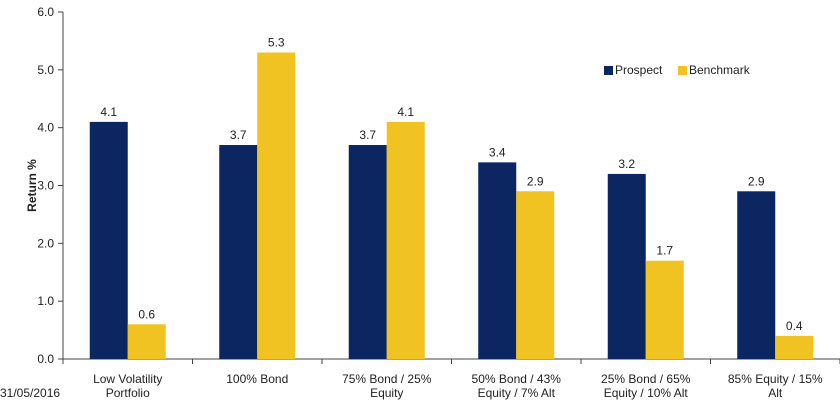 This screenshot has width=840, height=405. Describe the element at coordinates (639, 70) in the screenshot. I see `legend-label-prospect: Prospect` at that location.